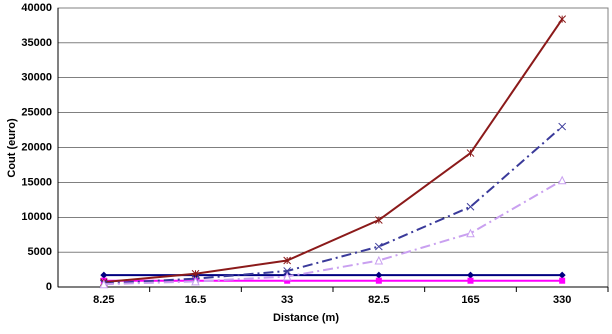 The image size is (612, 334). Describe the element at coordinates (287, 300) in the screenshot. I see `x-tick-label: 33` at that location.